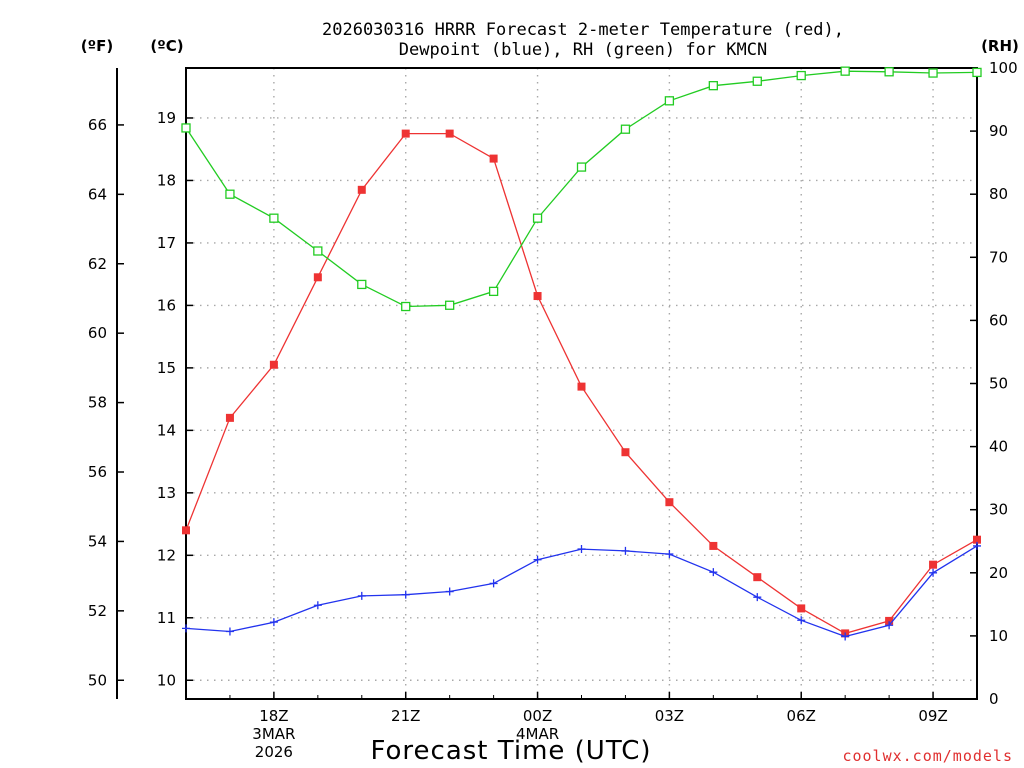 Image resolution: width=1024 pixels, height=768 pixels. Describe the element at coordinates (166, 305) in the screenshot. I see `celsius-tick-label: 16` at that location.